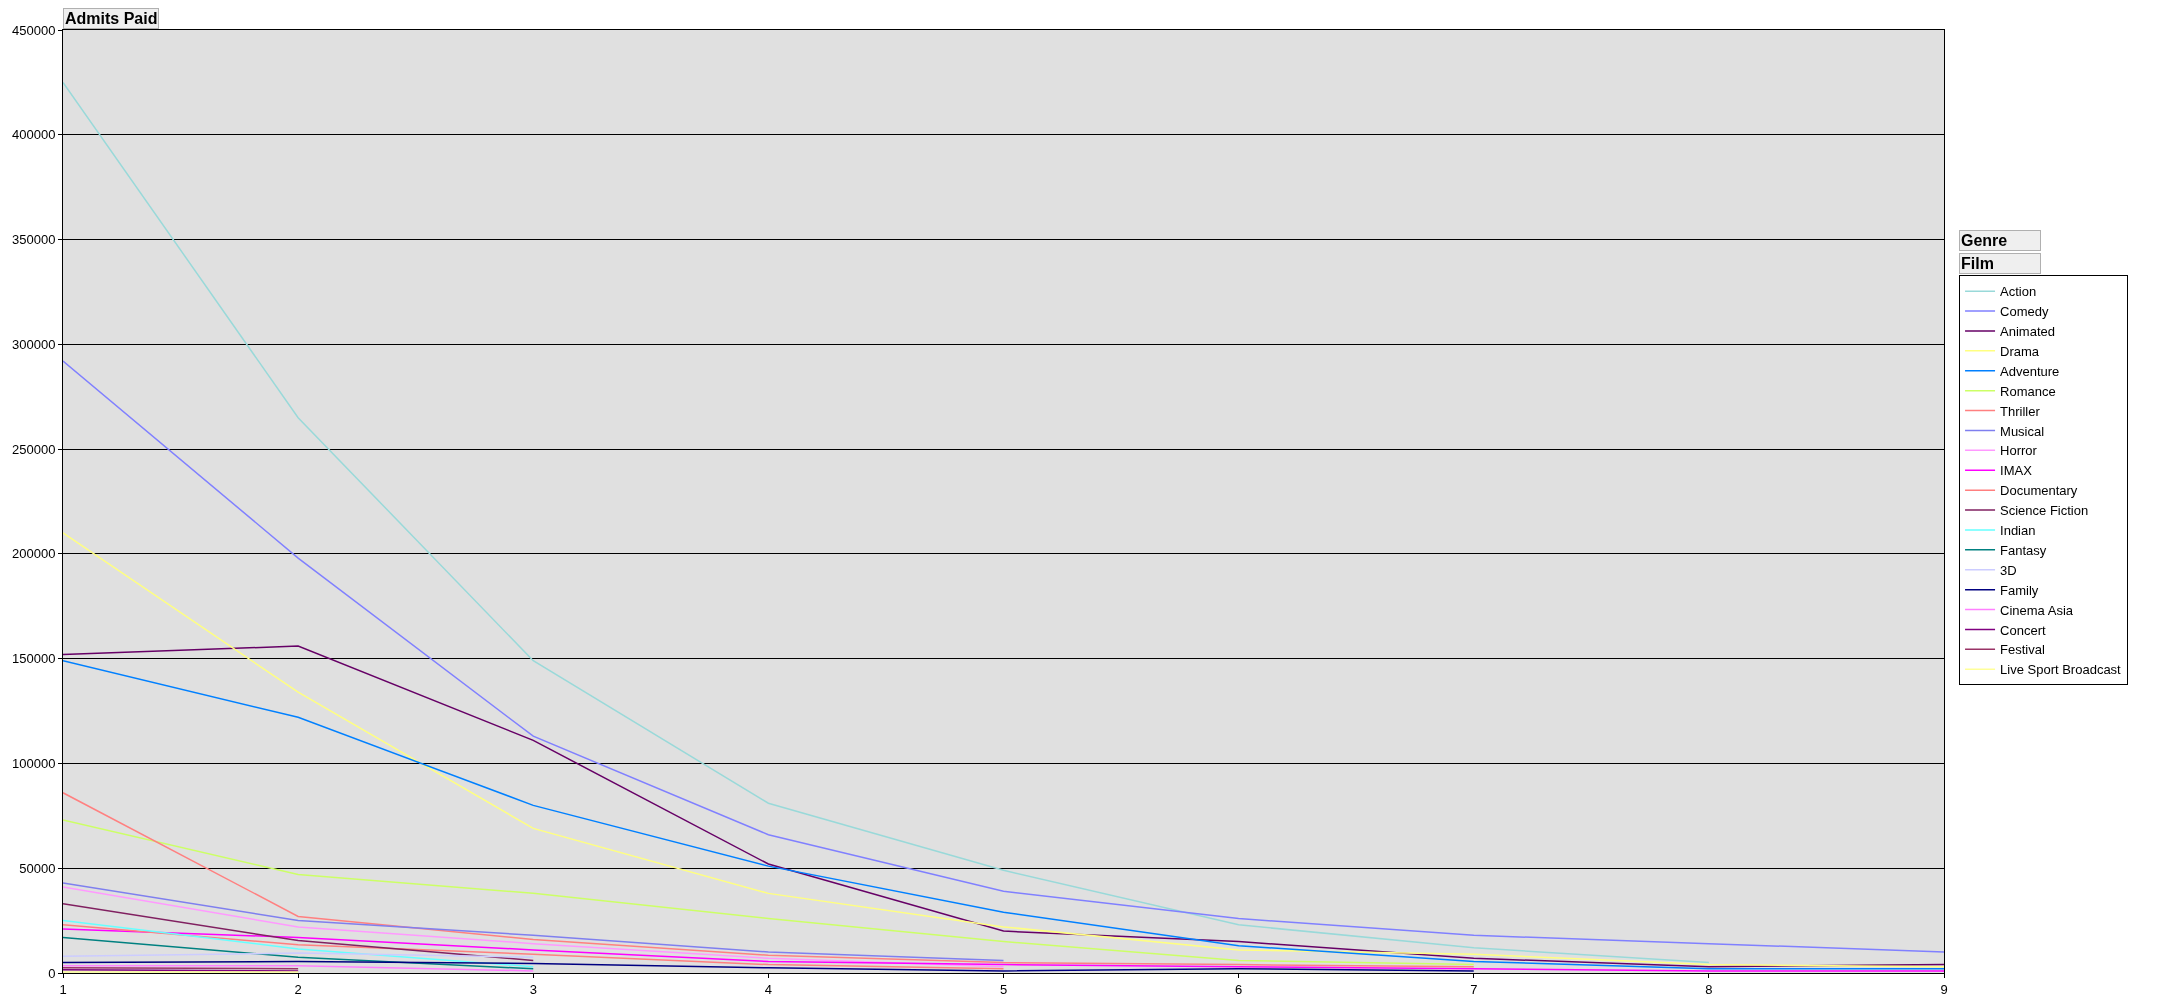 The width and height of the screenshot is (2164, 999). What do you see at coordinates (1977, 263) in the screenshot?
I see `text: Film` at bounding box center [1977, 263].